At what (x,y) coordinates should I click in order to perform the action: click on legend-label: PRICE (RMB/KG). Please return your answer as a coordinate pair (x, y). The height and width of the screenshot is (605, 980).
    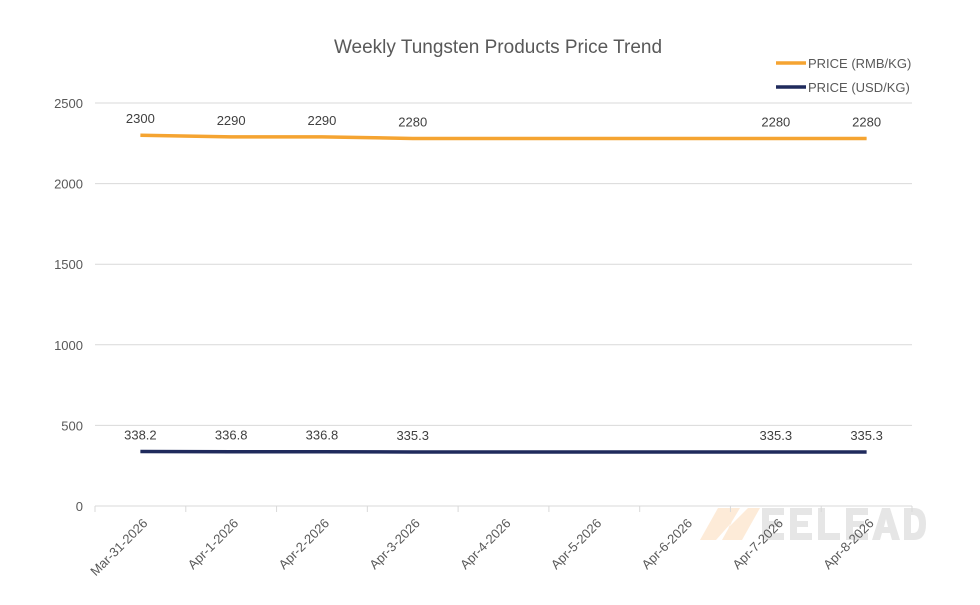
    Looking at the image, I should click on (859, 63).